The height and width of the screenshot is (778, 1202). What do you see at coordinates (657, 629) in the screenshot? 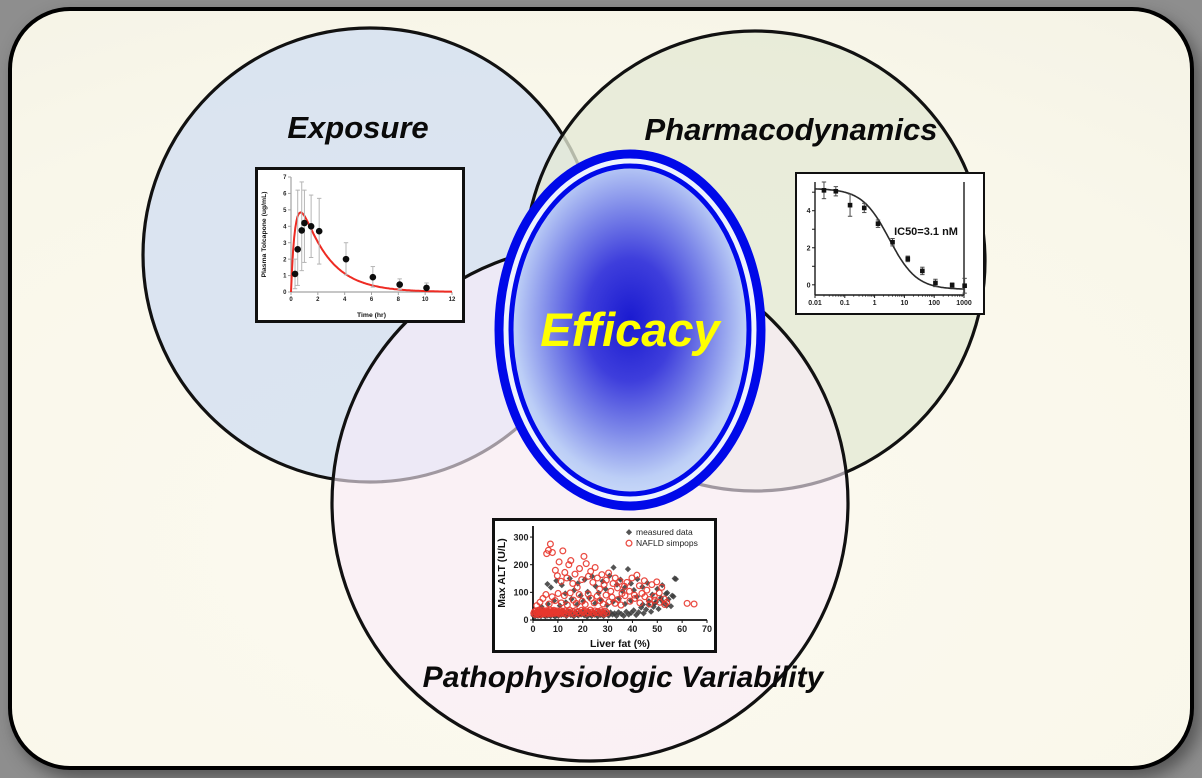
I see `svg-text: 50` at bounding box center [657, 629].